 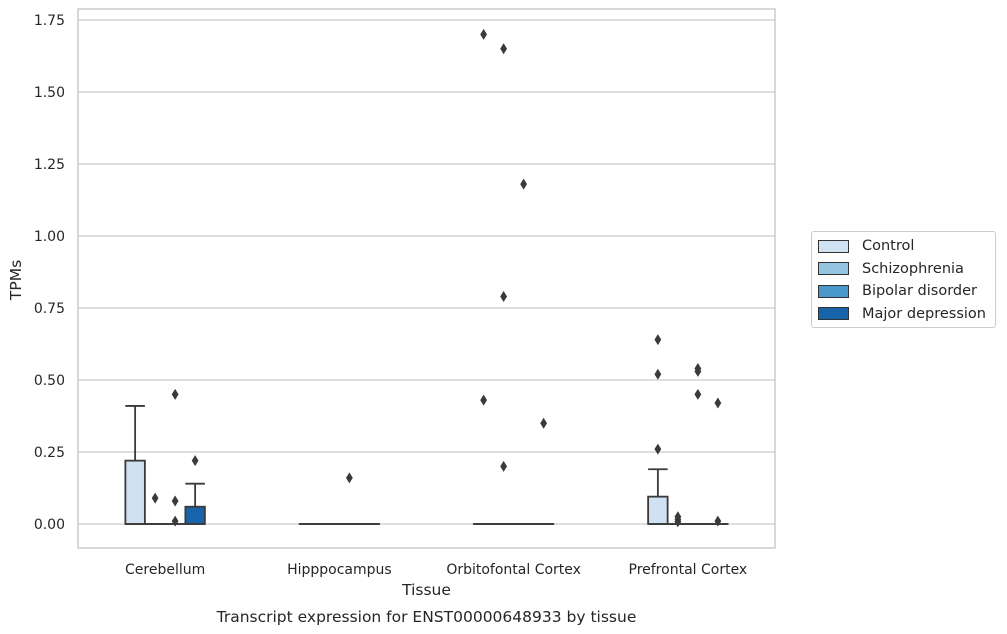 I want to click on legend-item: Control, so click(x=903, y=246).